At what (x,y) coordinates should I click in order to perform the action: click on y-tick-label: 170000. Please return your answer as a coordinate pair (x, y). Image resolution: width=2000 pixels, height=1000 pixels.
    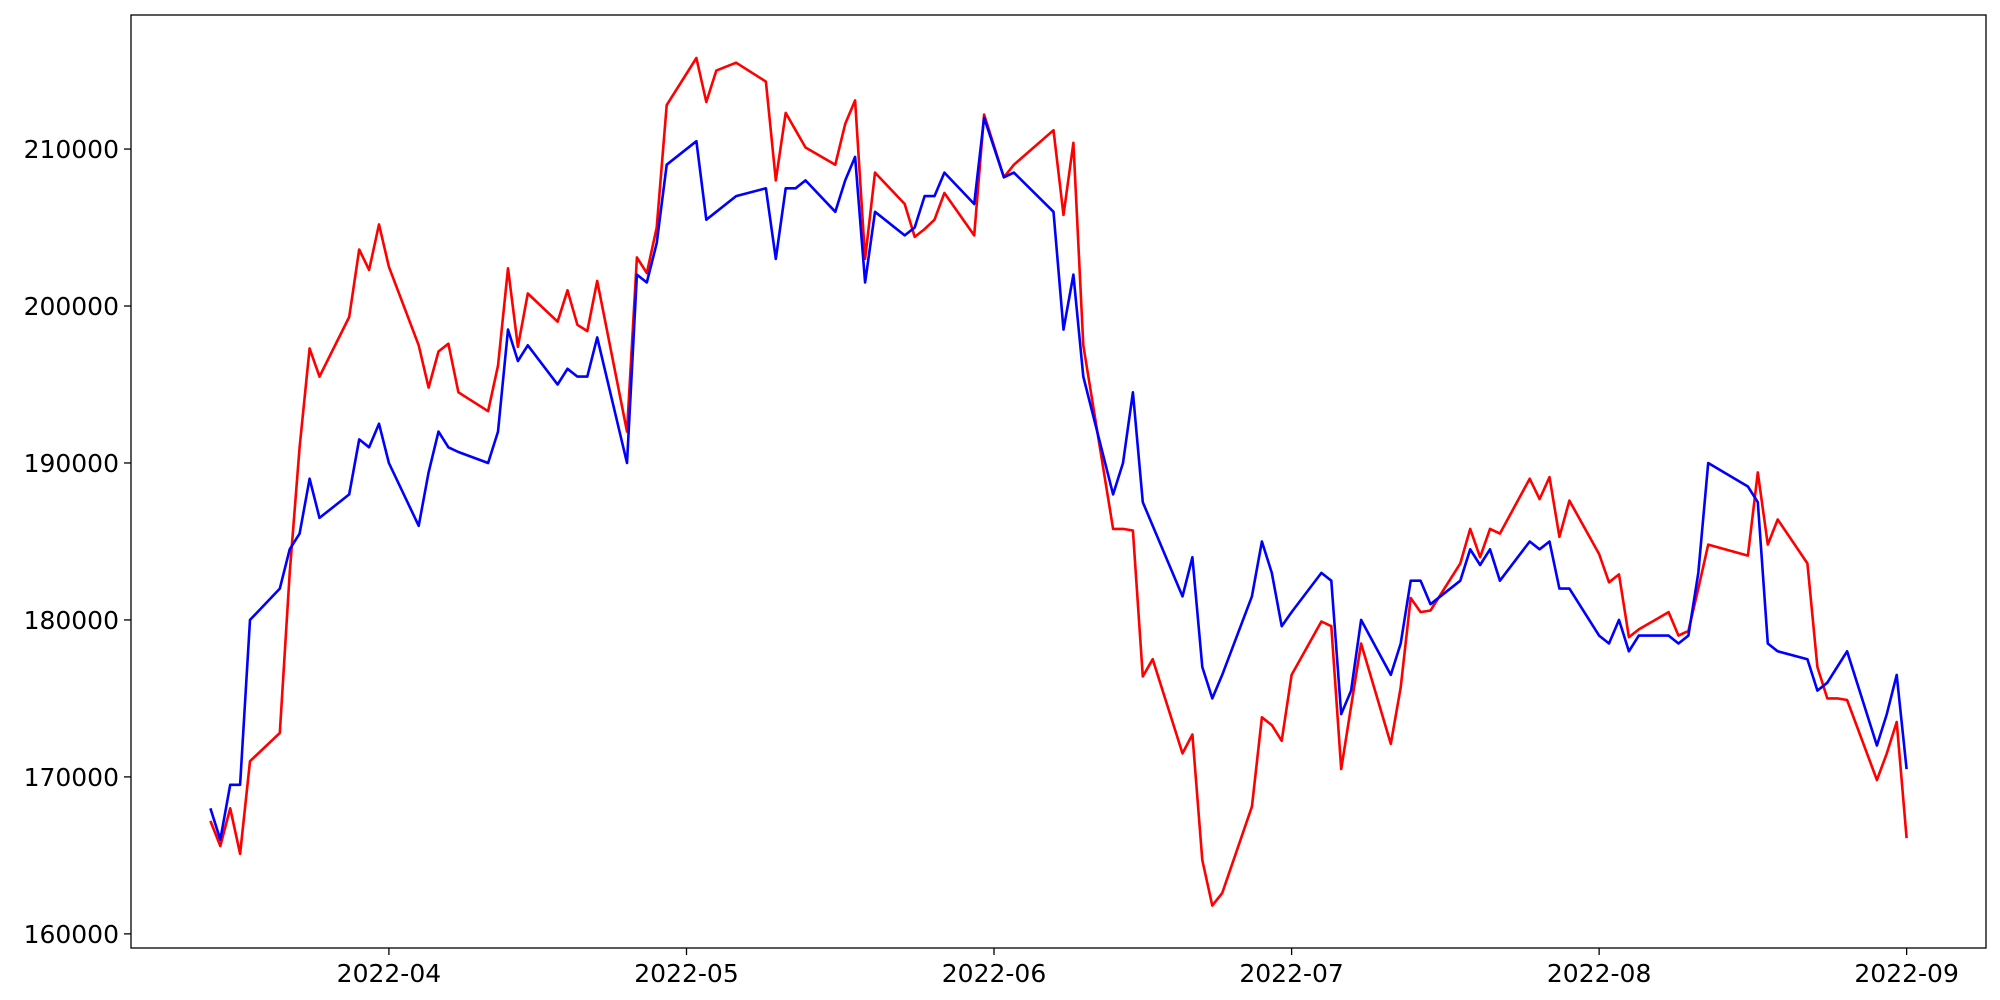
    Looking at the image, I should click on (71, 777).